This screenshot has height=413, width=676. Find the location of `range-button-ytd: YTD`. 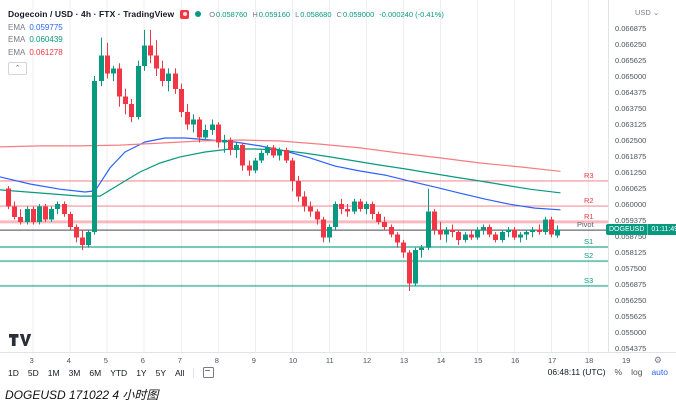

range-button-ytd: YTD is located at coordinates (119, 372).